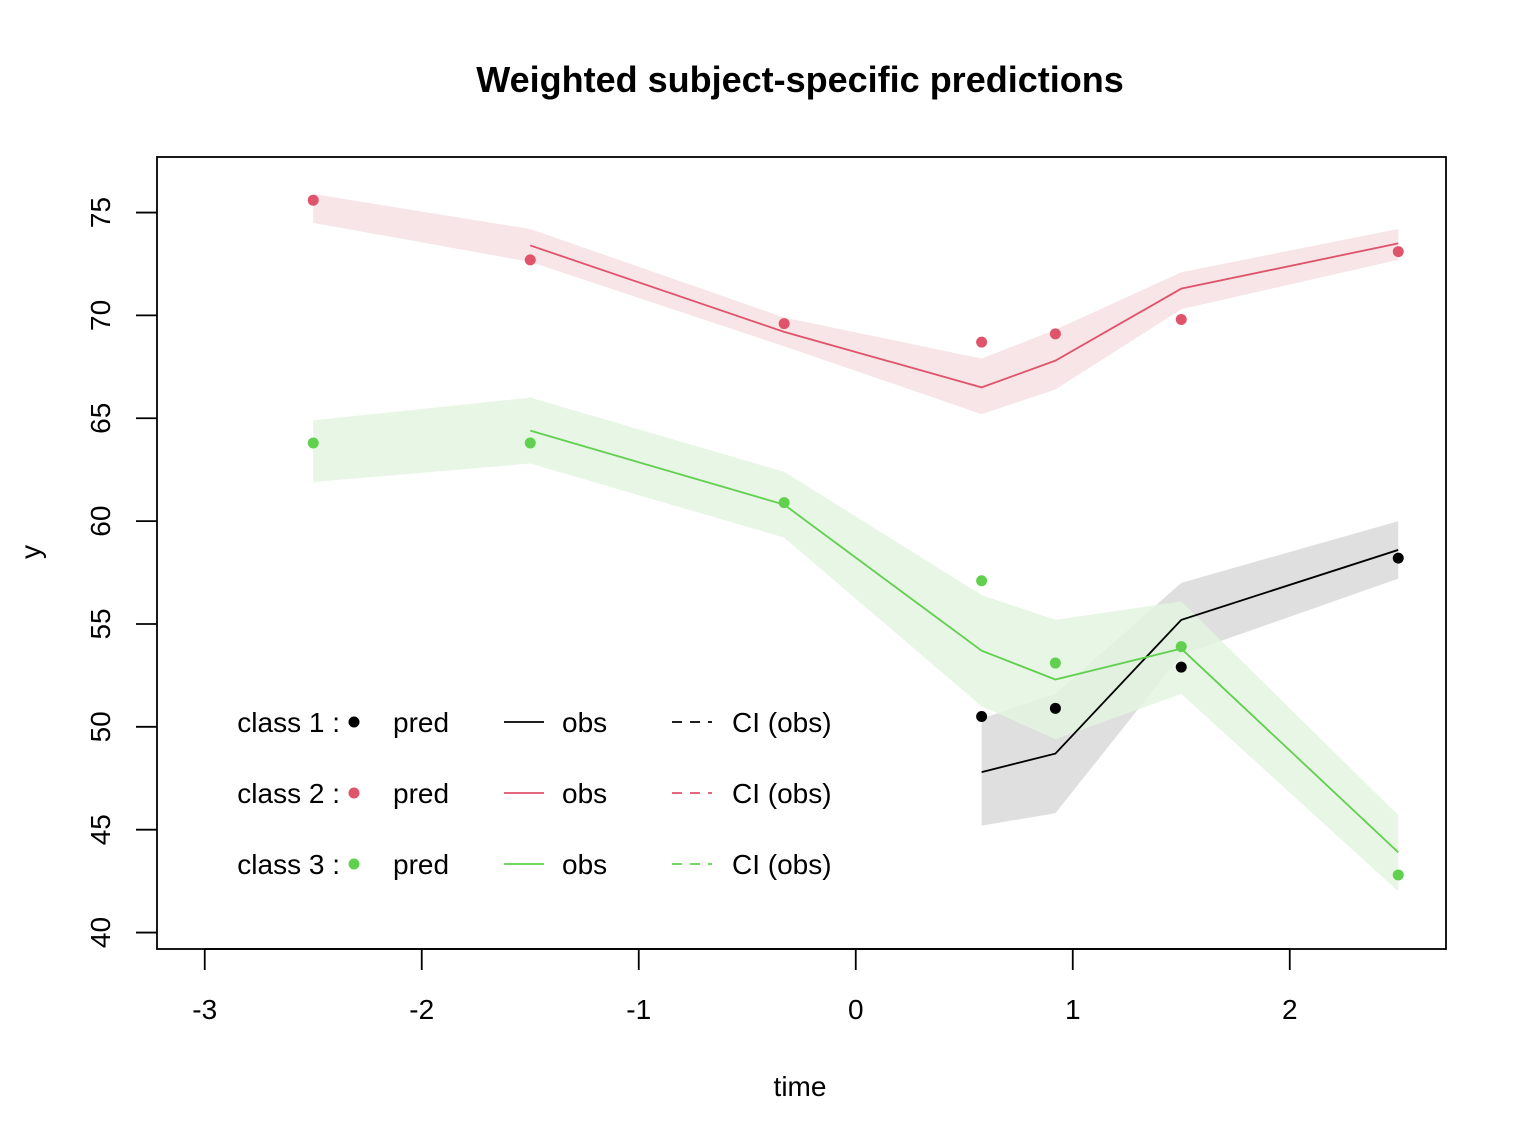 Image resolution: width=1526 pixels, height=1146 pixels. I want to click on legend-background, so click(503, 791).